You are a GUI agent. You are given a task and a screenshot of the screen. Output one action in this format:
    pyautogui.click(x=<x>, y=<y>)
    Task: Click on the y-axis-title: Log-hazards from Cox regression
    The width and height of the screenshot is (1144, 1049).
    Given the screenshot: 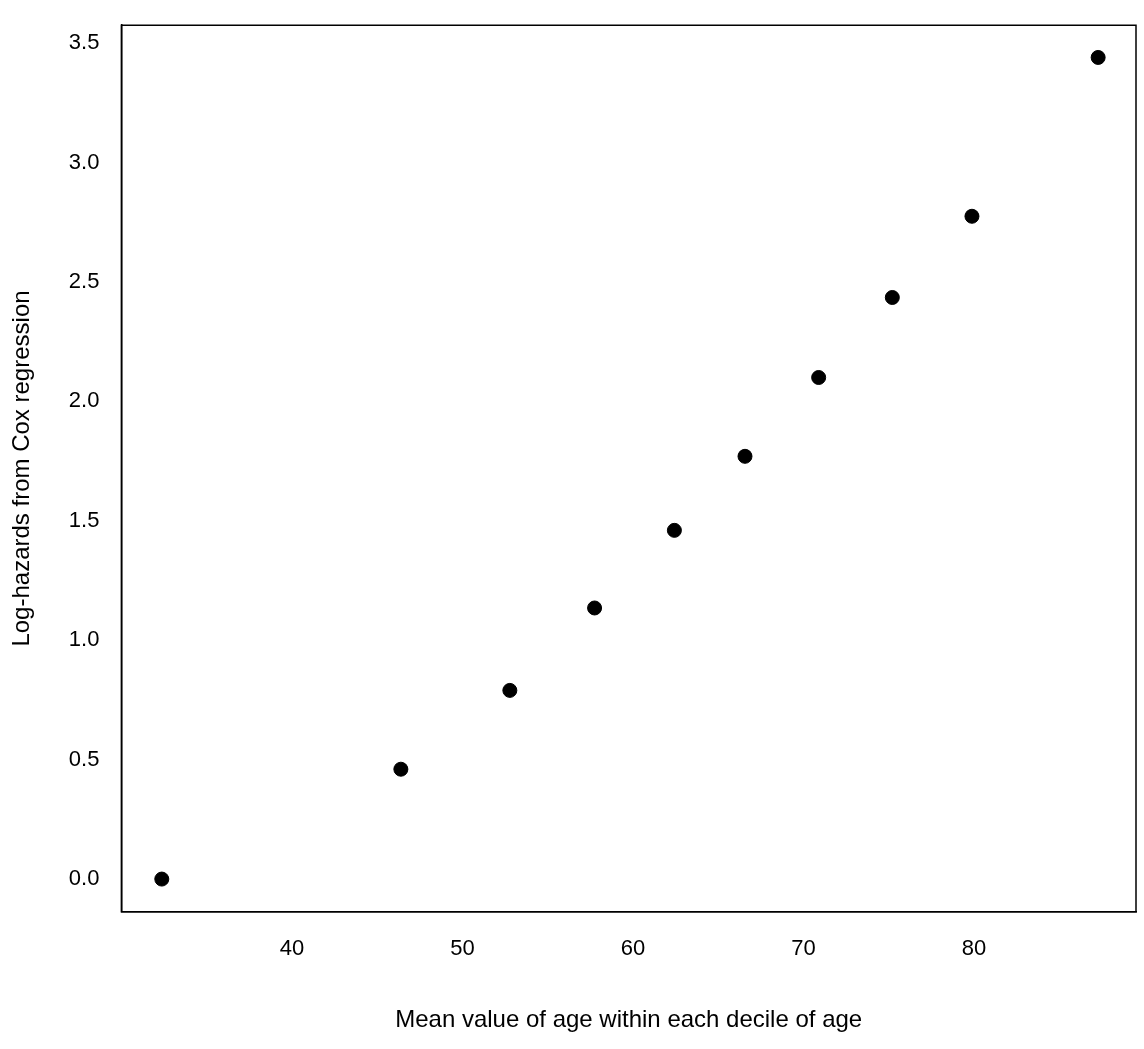 What is the action you would take?
    pyautogui.click(x=21, y=468)
    